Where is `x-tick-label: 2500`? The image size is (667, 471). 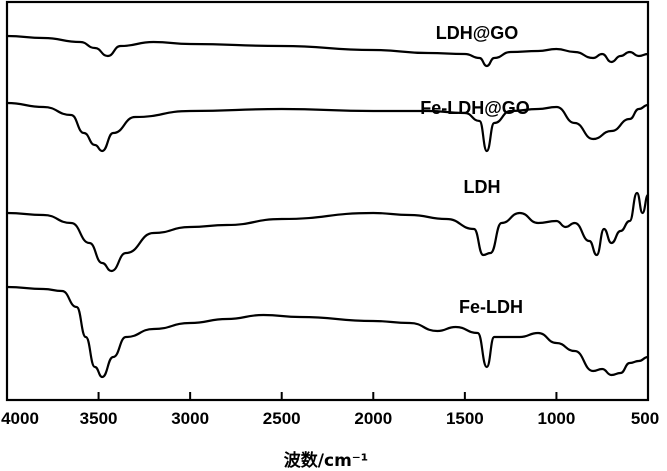
x-tick-label: 2500 is located at coordinates (282, 418).